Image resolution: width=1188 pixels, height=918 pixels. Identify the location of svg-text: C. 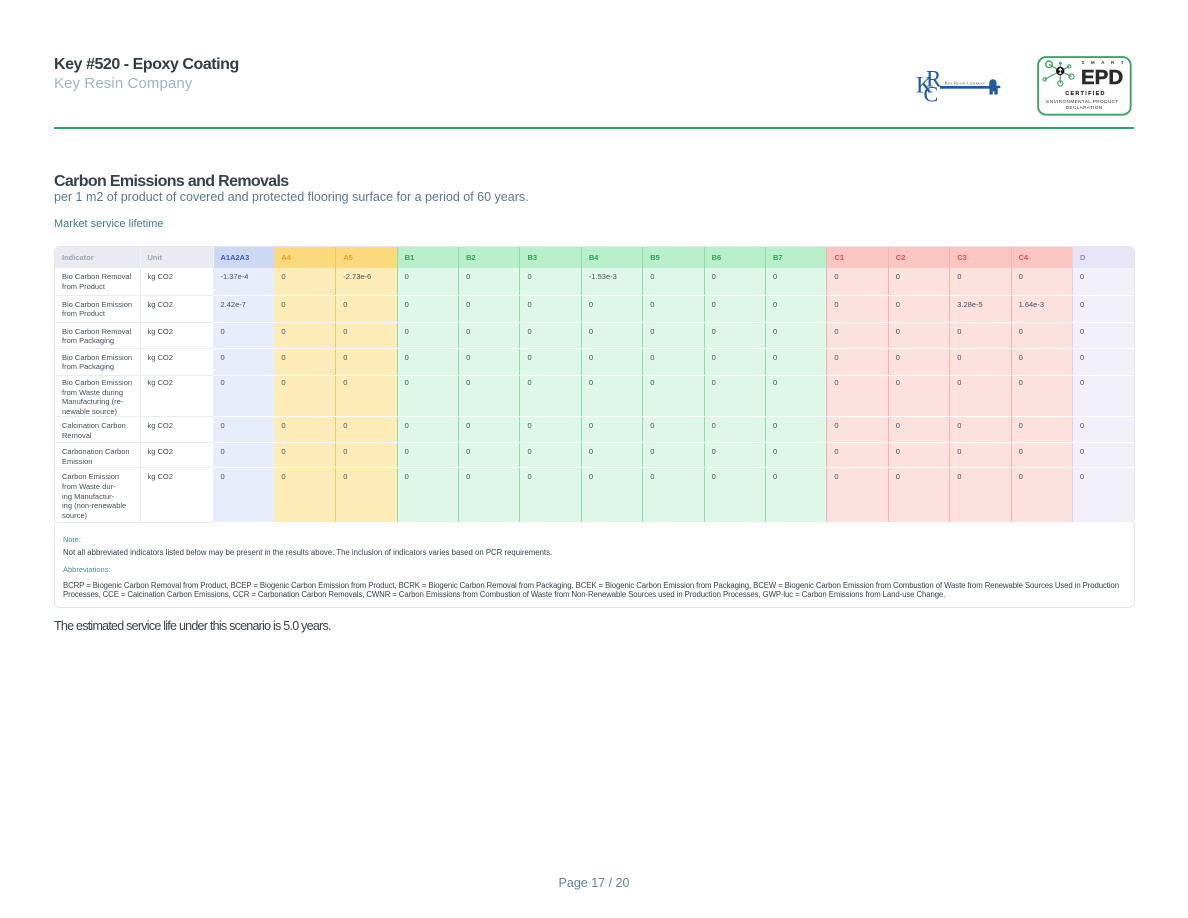
(931, 93).